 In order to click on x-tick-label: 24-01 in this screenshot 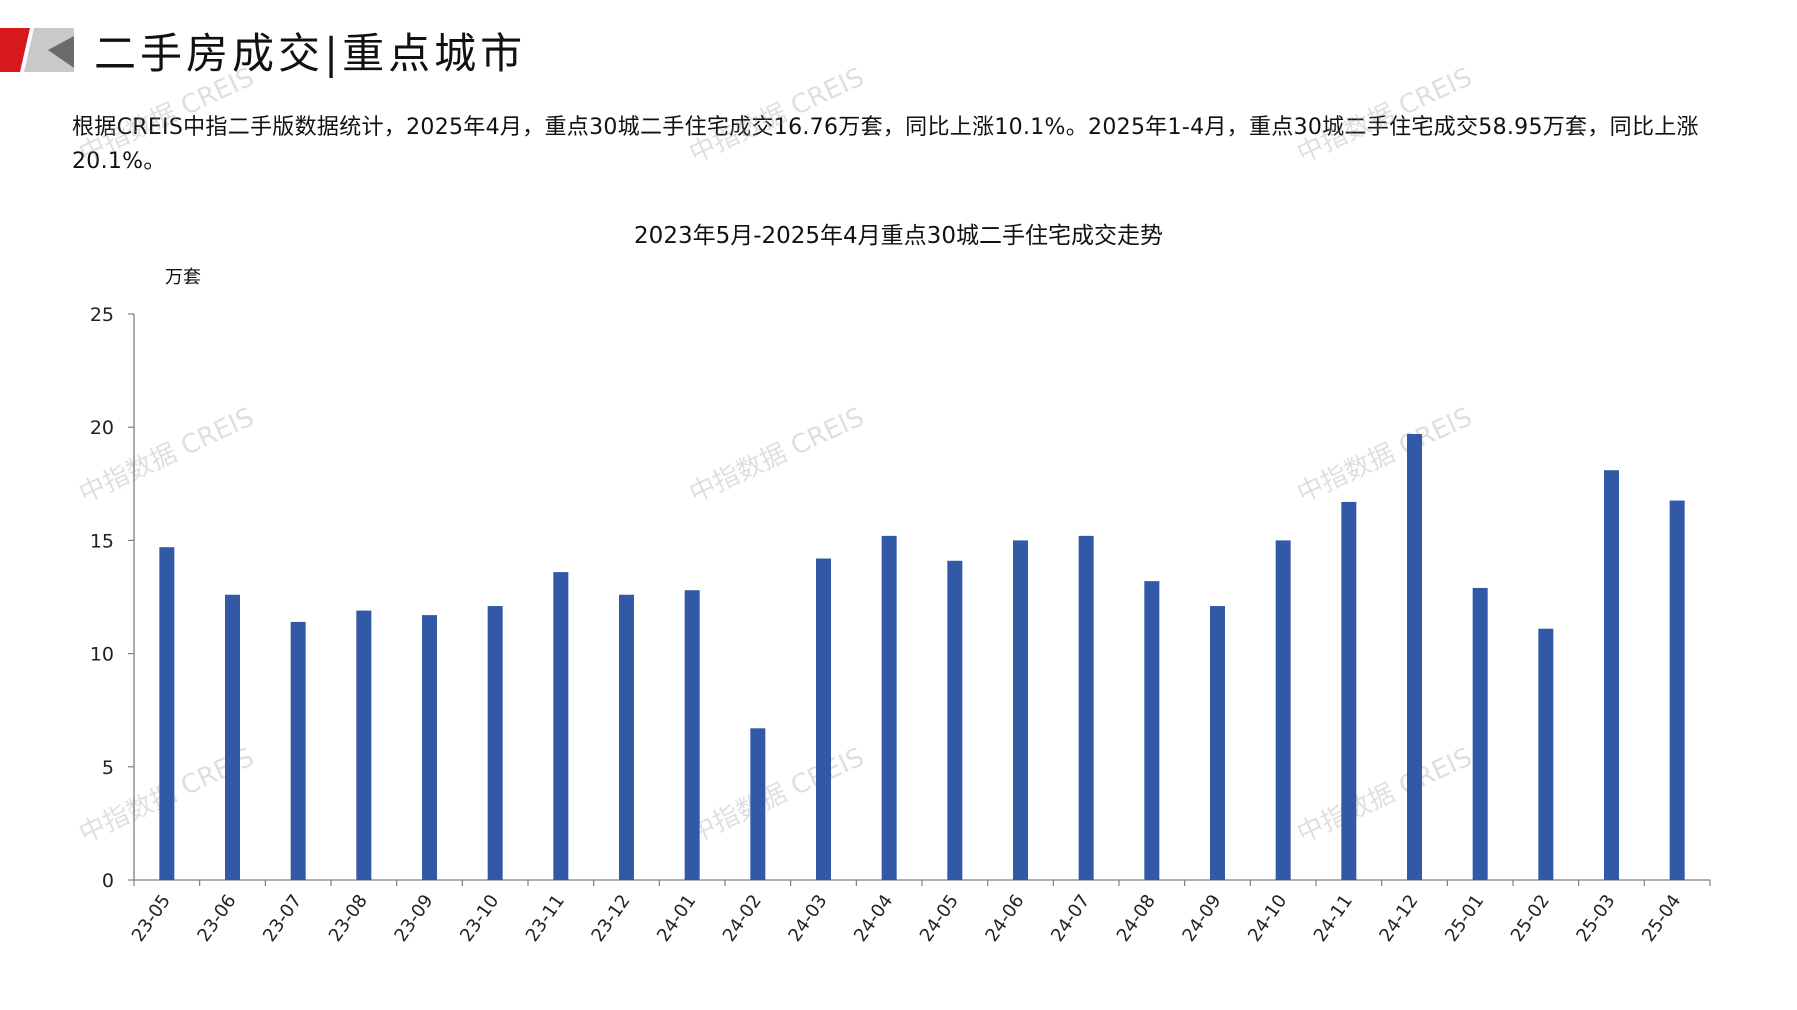, I will do `click(676, 918)`.